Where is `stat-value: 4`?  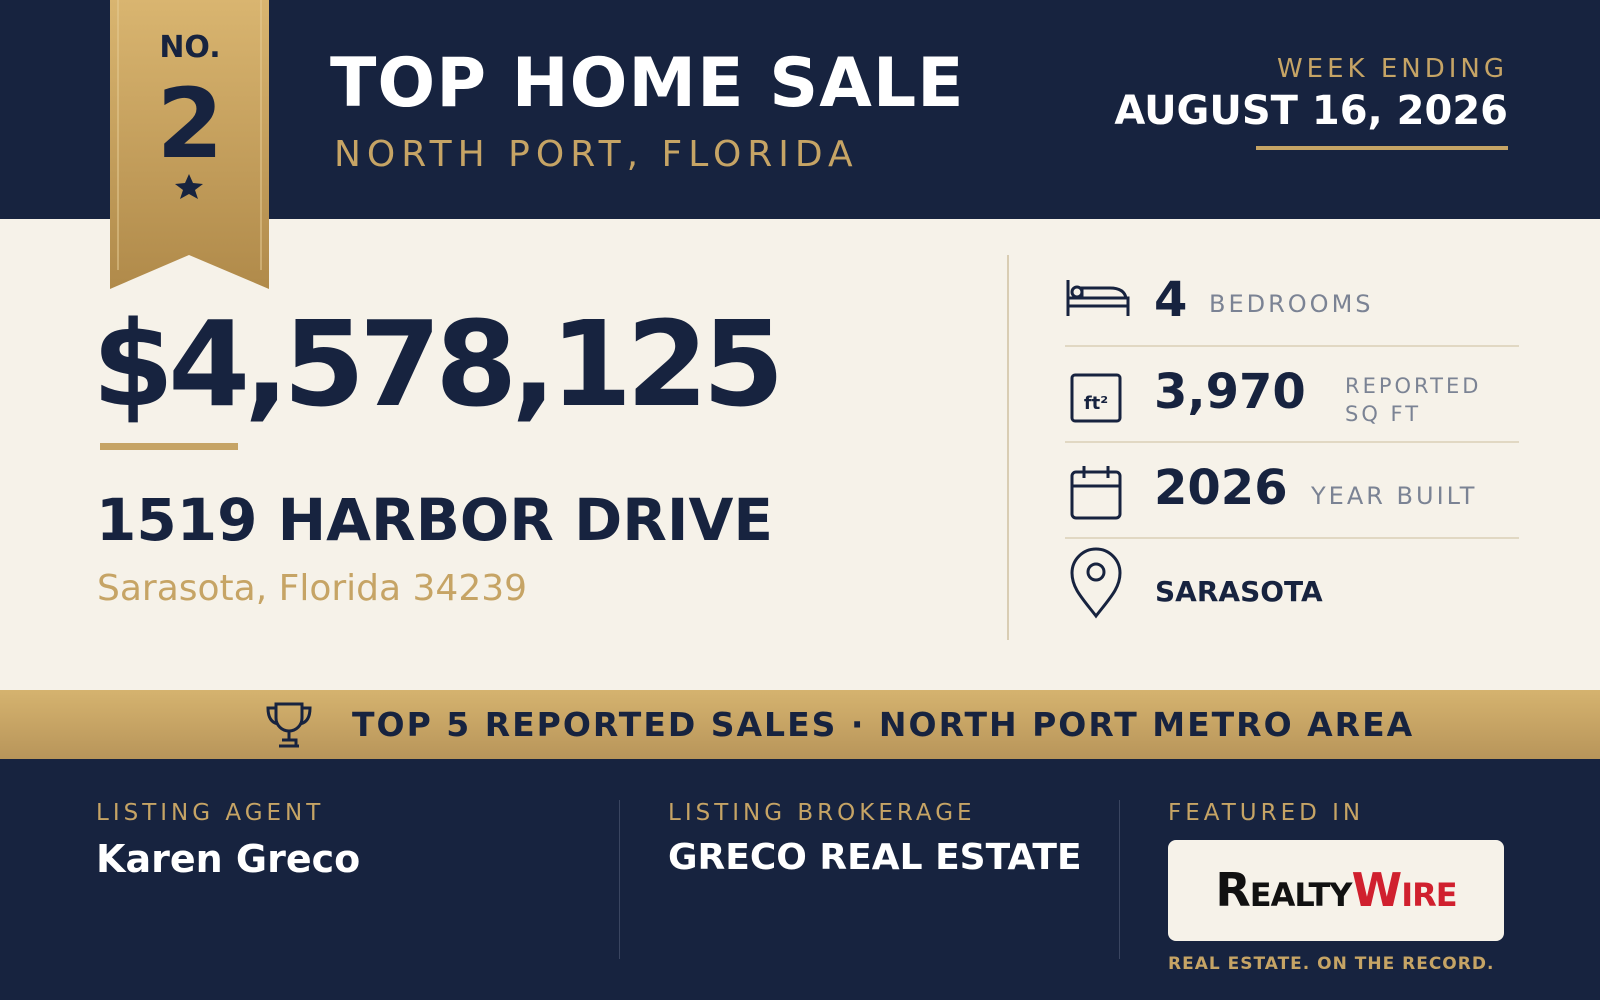 stat-value: 4 is located at coordinates (1171, 300).